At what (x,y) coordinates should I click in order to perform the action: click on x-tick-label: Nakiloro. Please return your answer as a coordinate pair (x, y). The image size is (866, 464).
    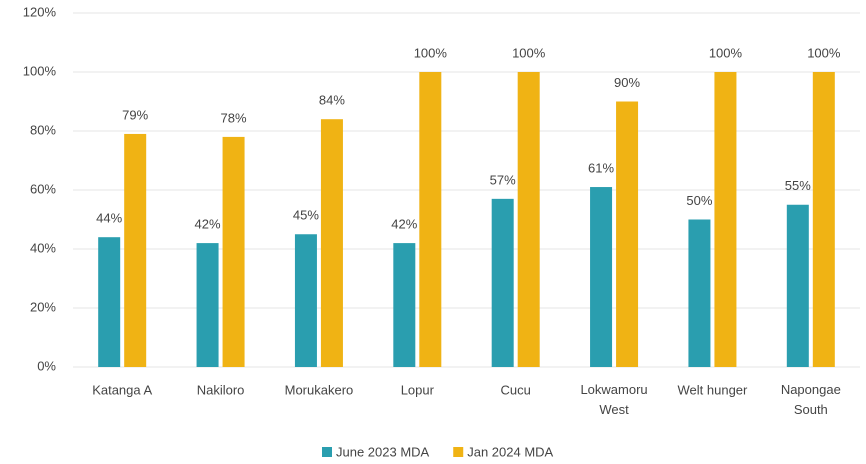
    Looking at the image, I should click on (221, 389).